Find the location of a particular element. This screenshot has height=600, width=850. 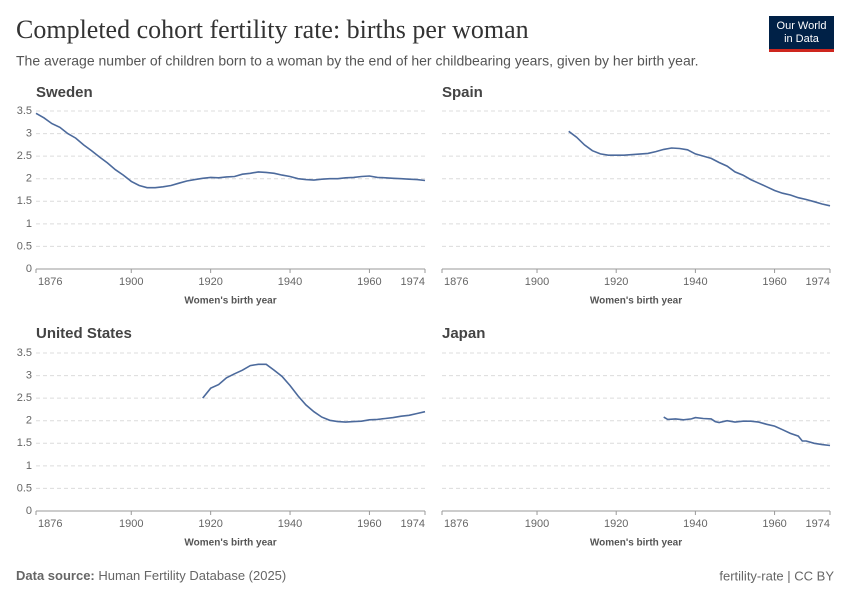

source-label: Data source: is located at coordinates (55, 575).